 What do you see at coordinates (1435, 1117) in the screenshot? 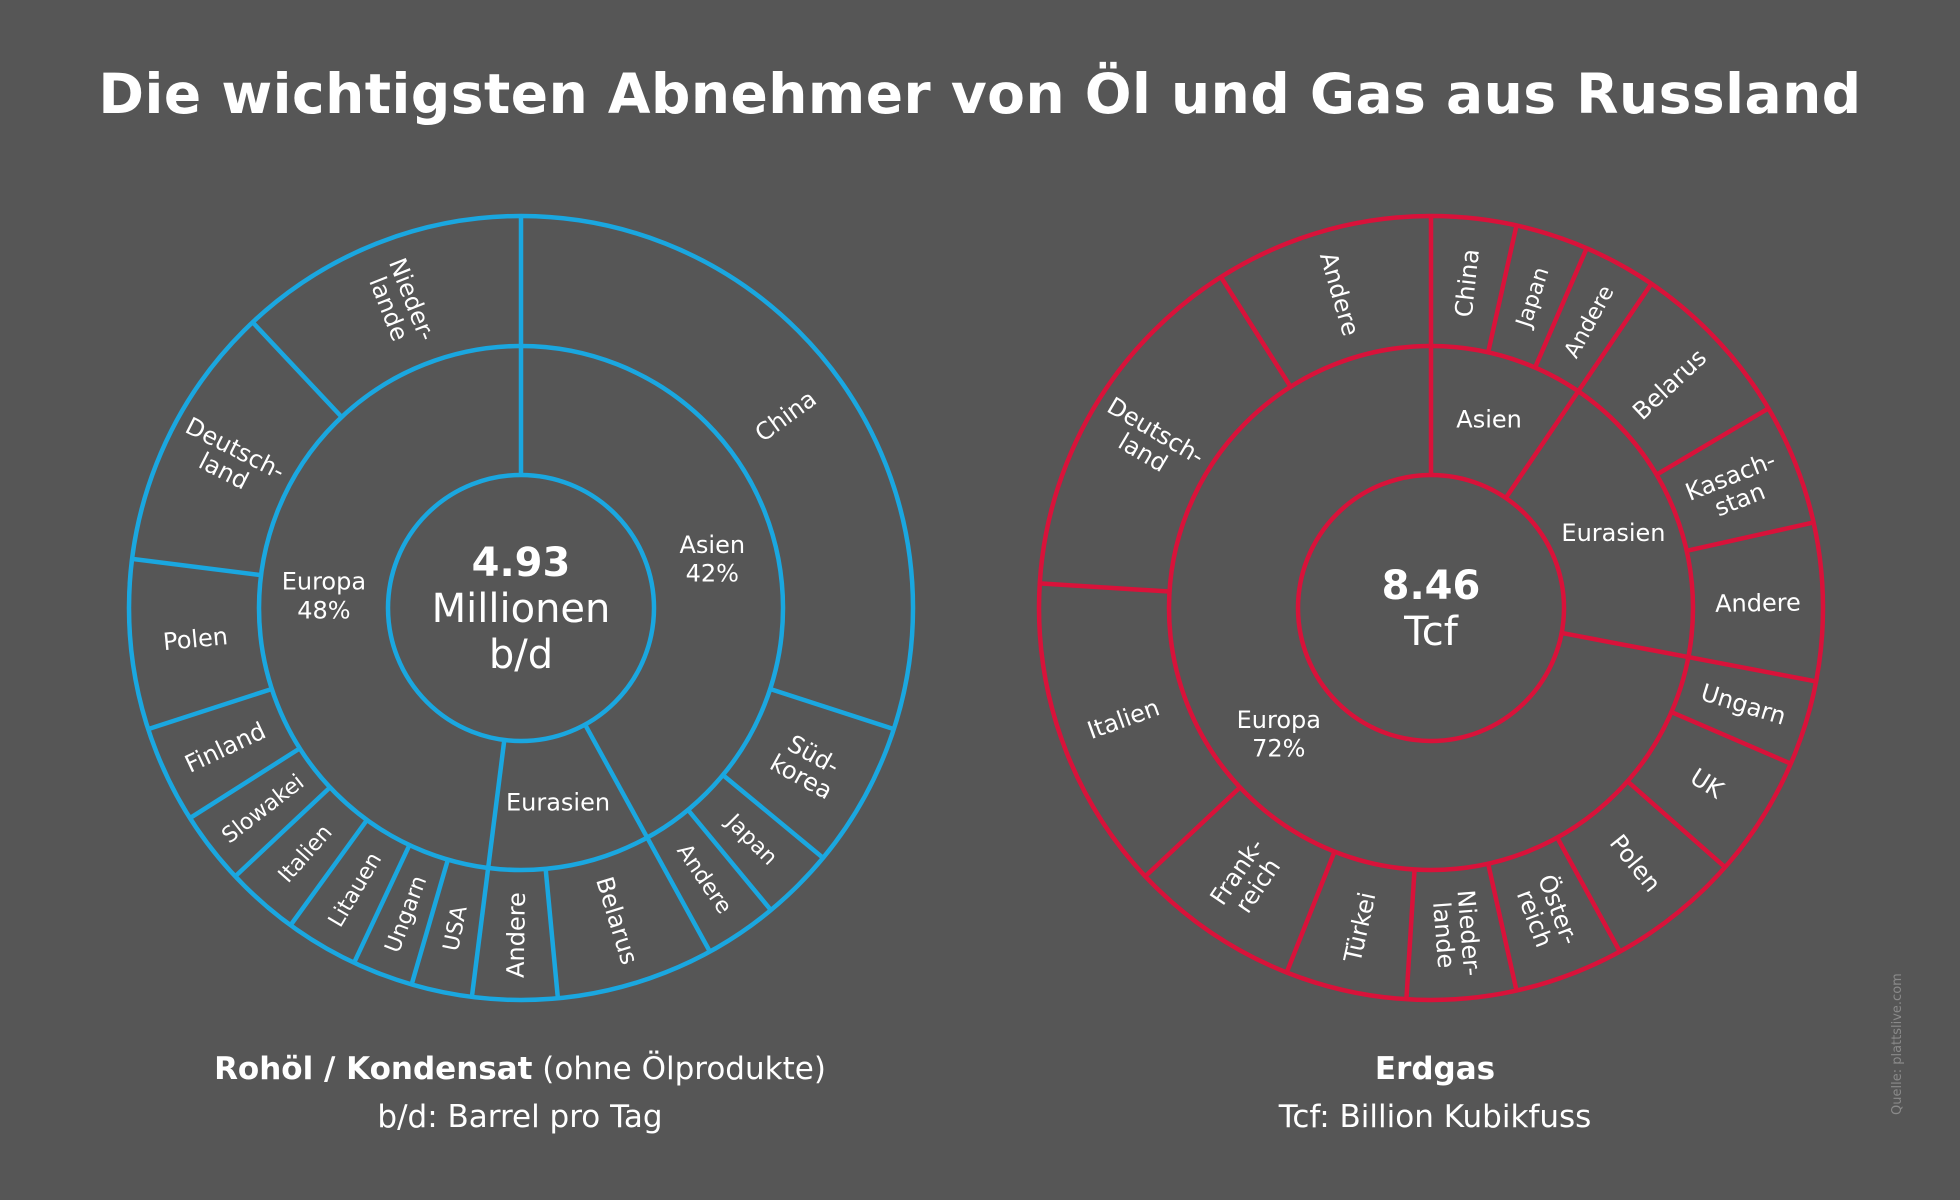
I see `gas-caption-line2: Tcf: Billion Kubikfuss` at bounding box center [1435, 1117].